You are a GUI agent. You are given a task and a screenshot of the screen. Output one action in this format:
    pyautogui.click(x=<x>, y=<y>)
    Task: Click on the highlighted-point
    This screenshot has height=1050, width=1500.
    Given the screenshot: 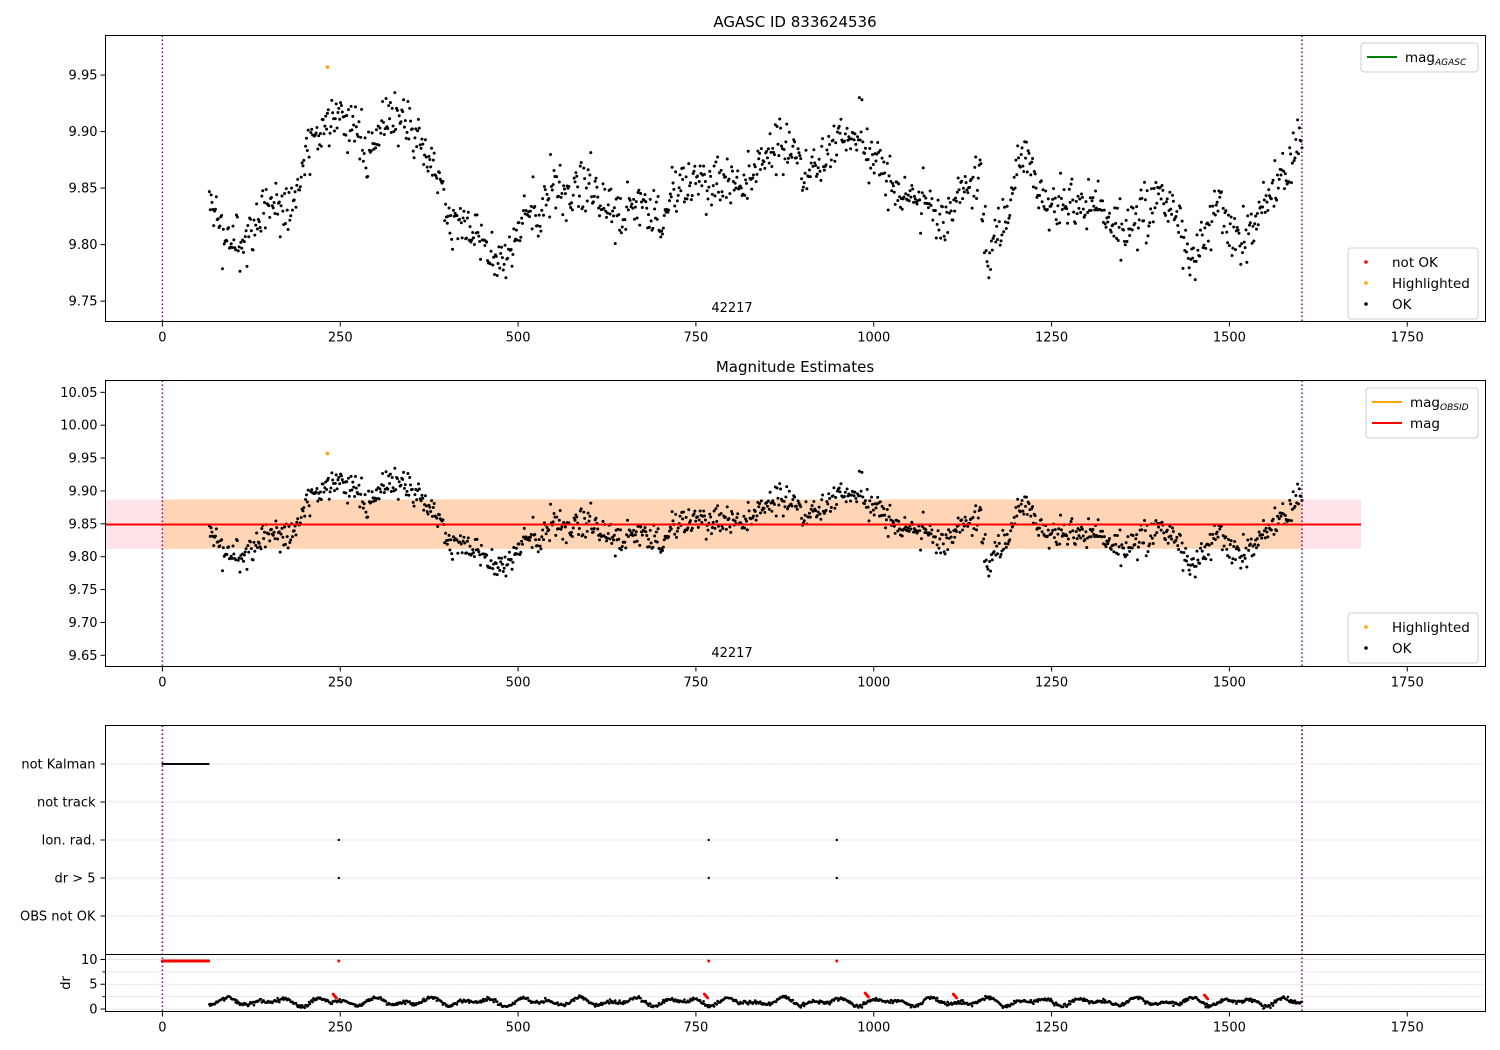 What is the action you would take?
    pyautogui.click(x=327, y=453)
    